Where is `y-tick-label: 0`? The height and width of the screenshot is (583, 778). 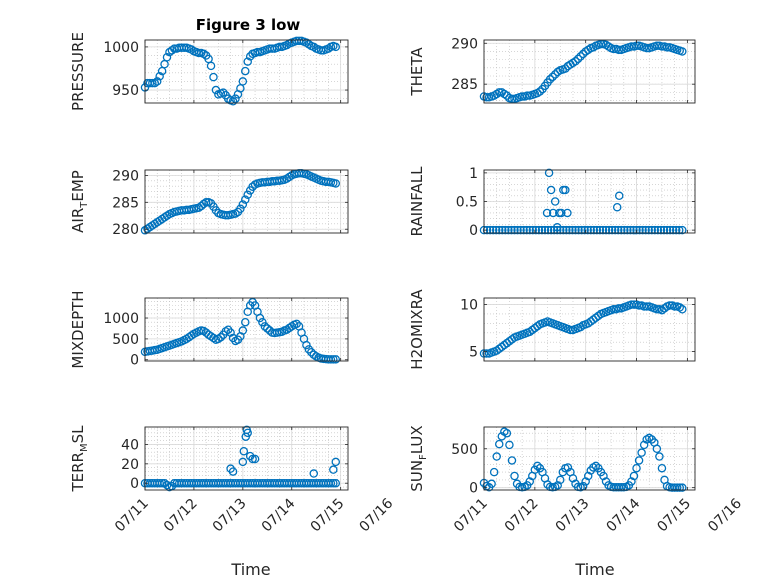 y-tick-label: 0 is located at coordinates (134, 484).